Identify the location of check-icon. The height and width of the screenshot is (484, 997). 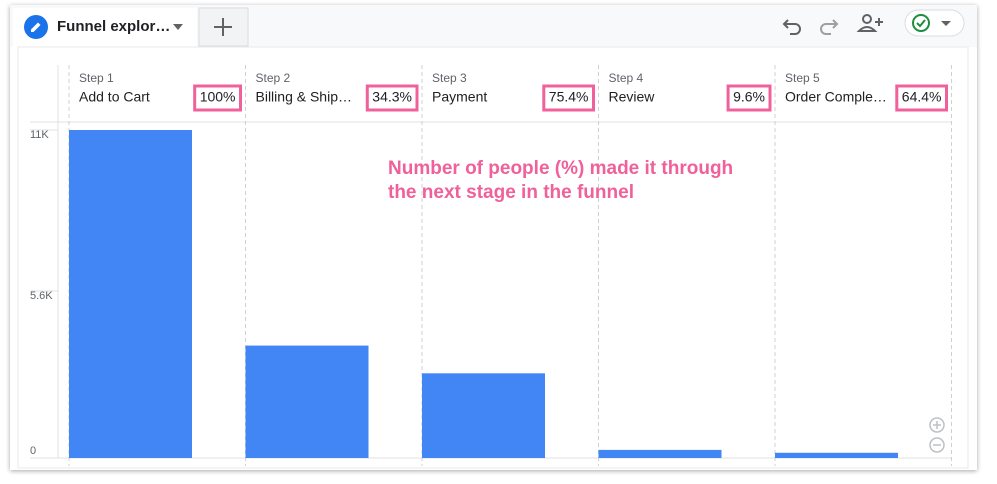
(921, 23).